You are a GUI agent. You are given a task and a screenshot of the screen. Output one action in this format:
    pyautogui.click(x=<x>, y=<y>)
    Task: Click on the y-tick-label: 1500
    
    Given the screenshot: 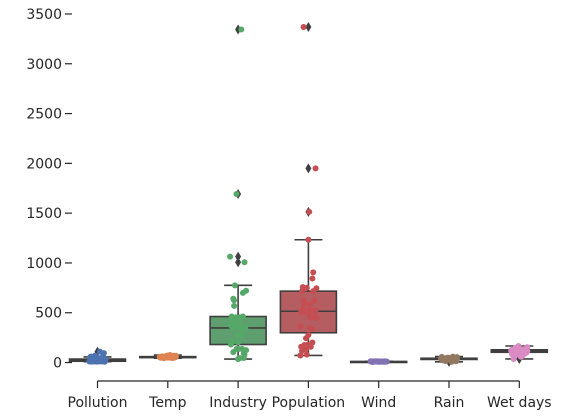 What is the action you would take?
    pyautogui.click(x=44, y=214)
    